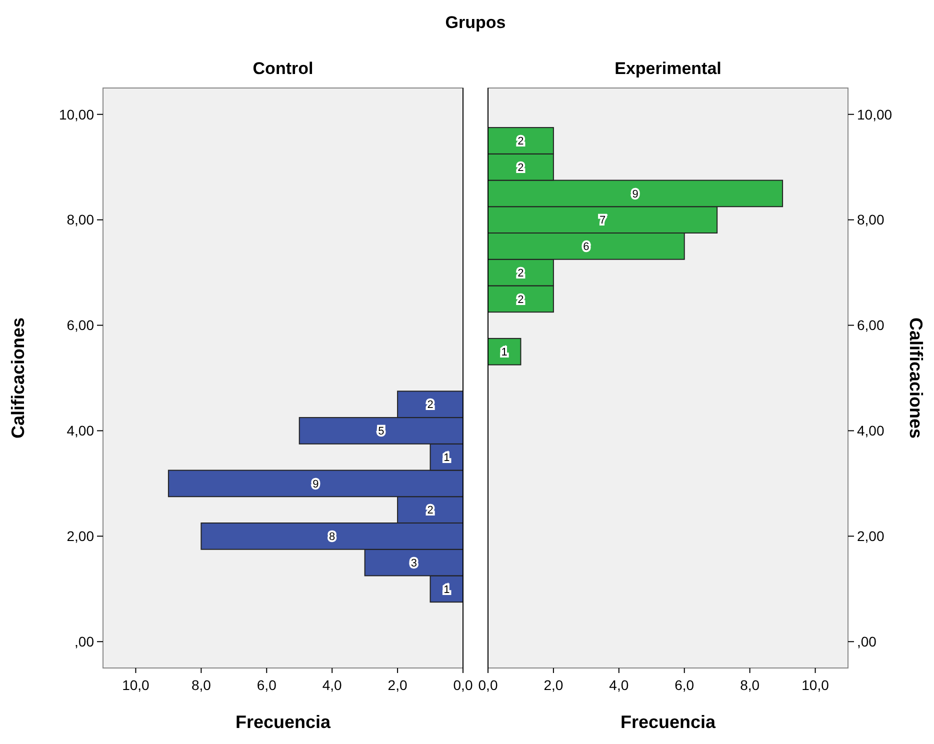 This screenshot has width=934, height=744. Describe the element at coordinates (475, 22) in the screenshot. I see `text: Grupos` at that location.